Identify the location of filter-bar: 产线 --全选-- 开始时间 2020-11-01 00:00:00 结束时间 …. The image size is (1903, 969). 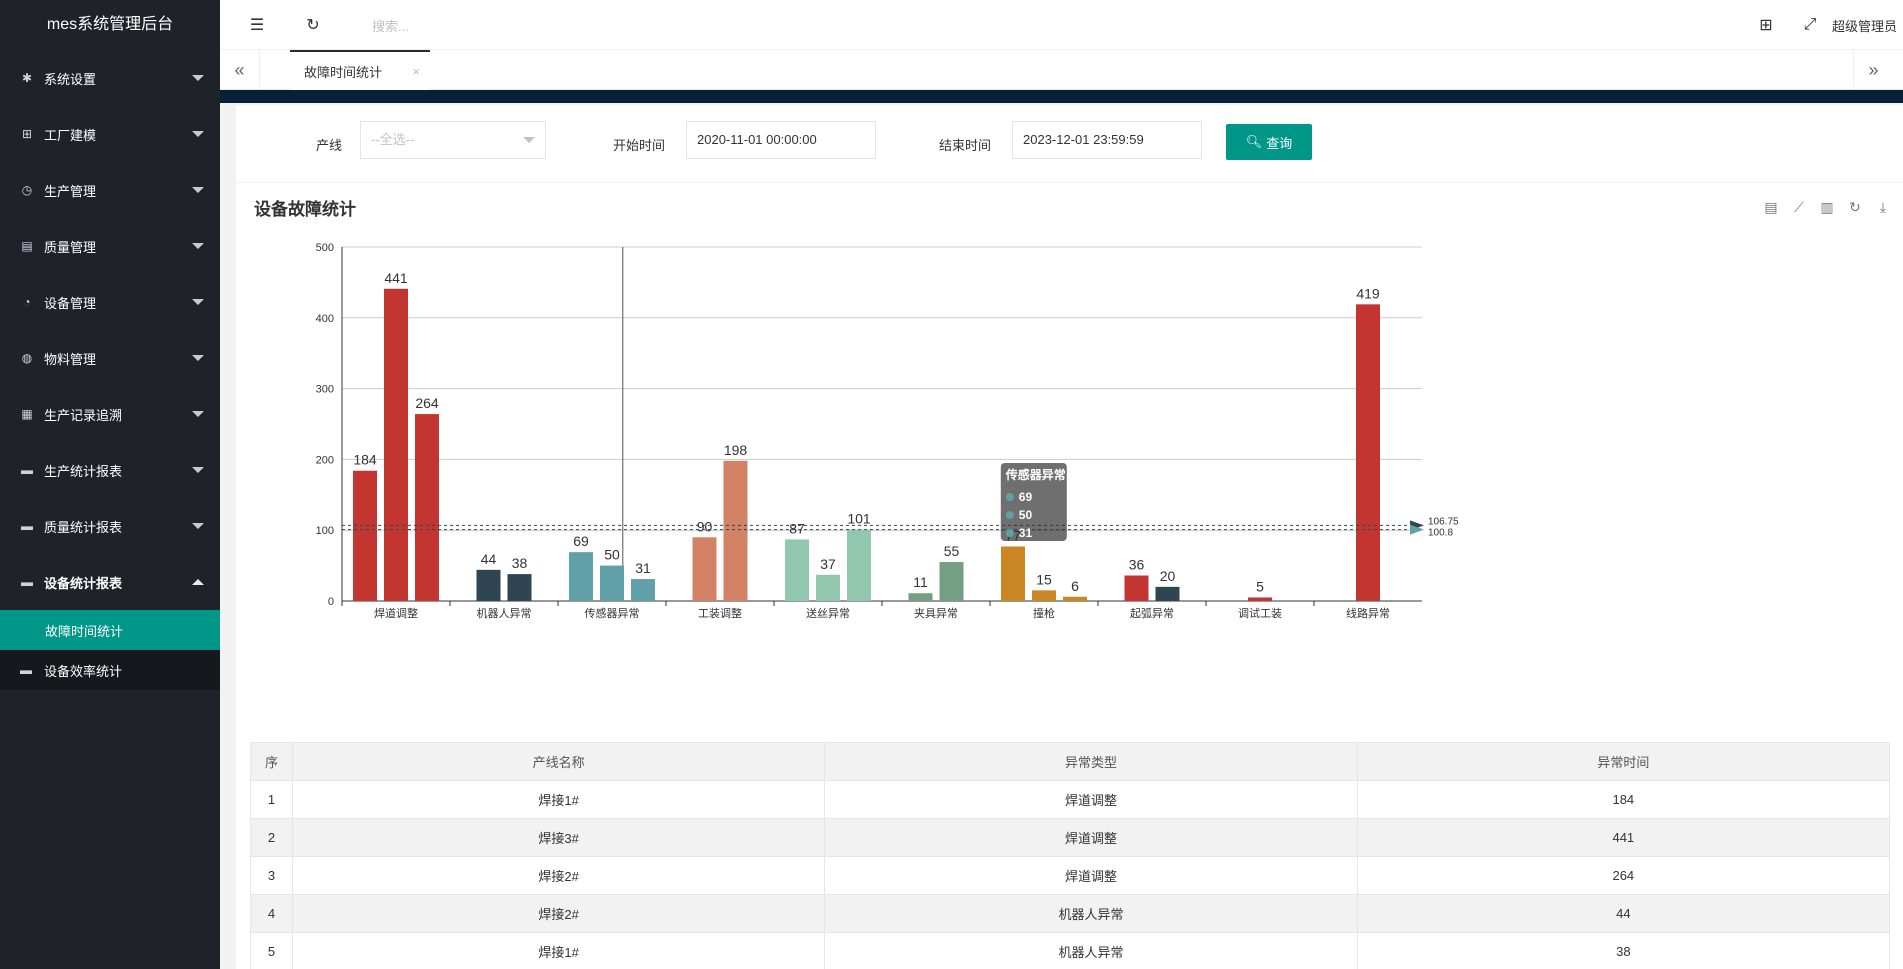
(1069, 144).